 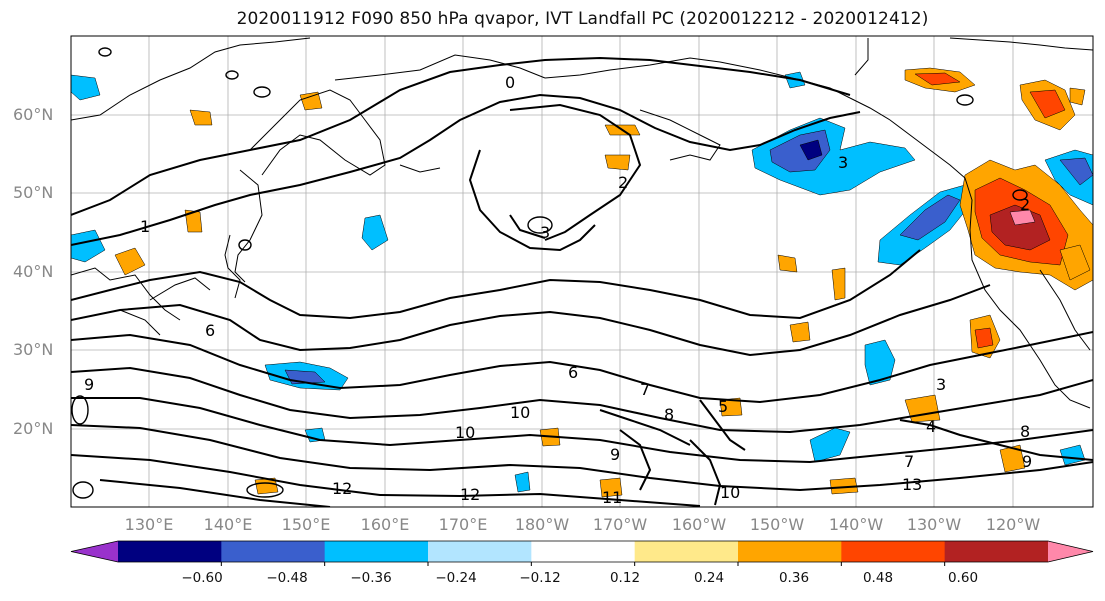 What do you see at coordinates (912, 484) in the screenshot?
I see `contour-label: 13` at bounding box center [912, 484].